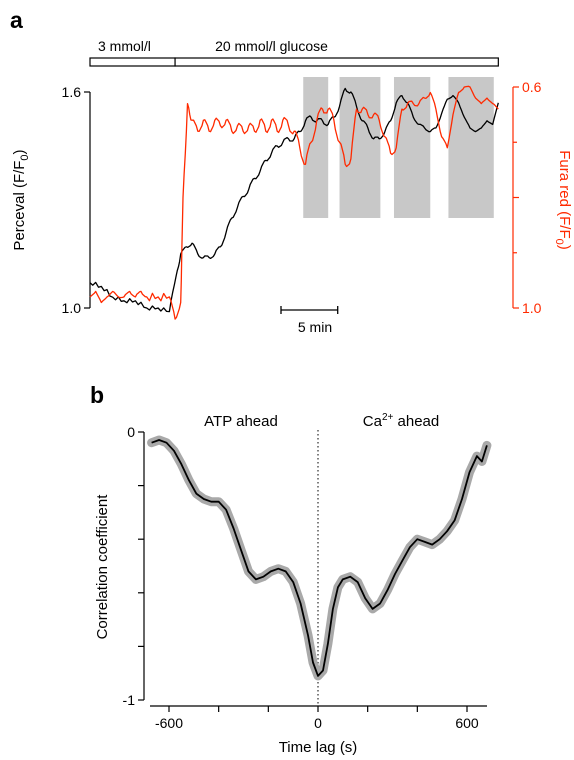 The height and width of the screenshot is (760, 574). What do you see at coordinates (559, 242) in the screenshot?
I see `right-y-axis-label-sub: 0` at bounding box center [559, 242].